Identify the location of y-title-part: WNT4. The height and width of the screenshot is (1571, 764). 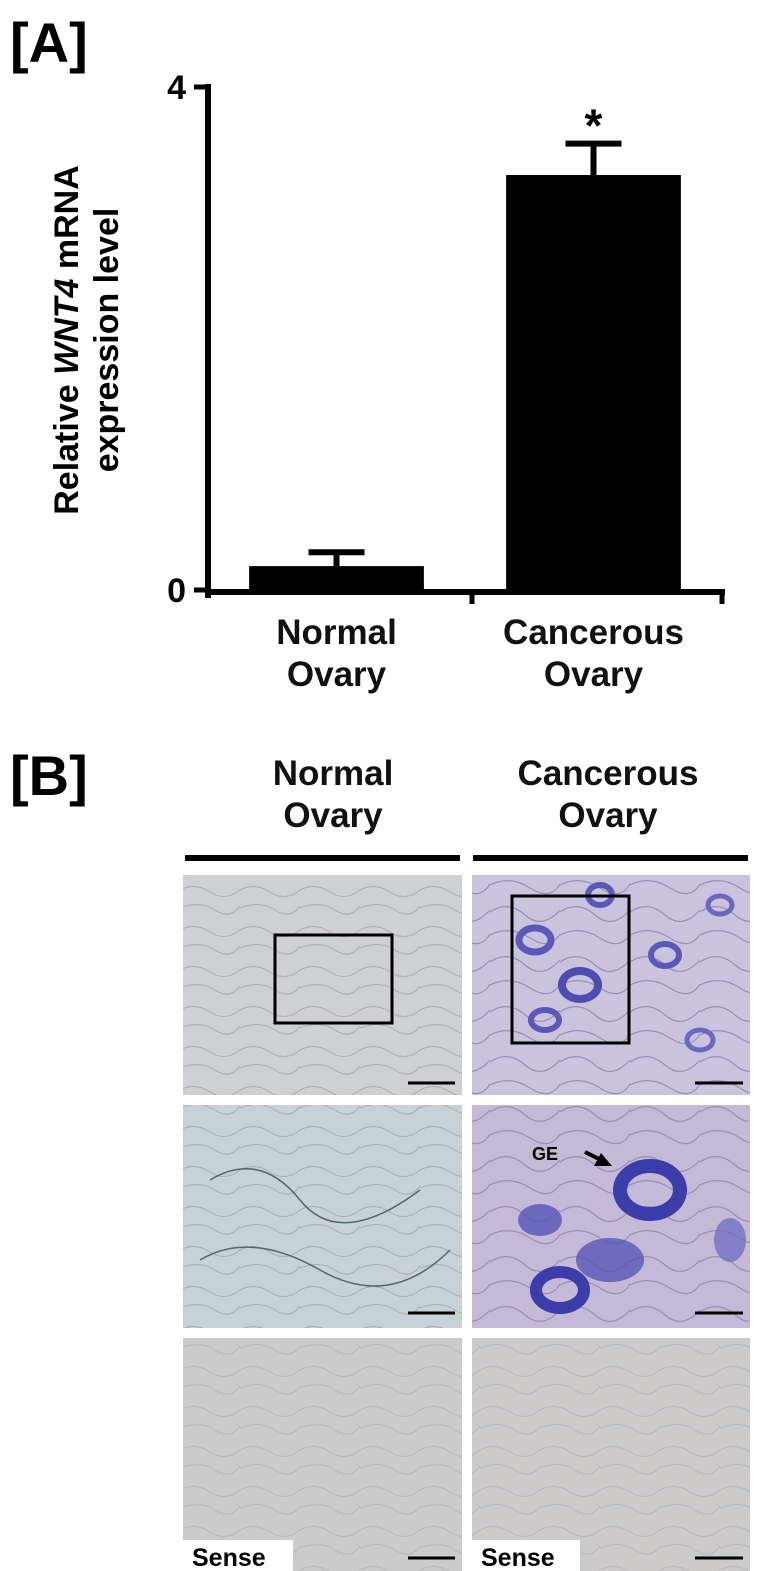
(67, 327).